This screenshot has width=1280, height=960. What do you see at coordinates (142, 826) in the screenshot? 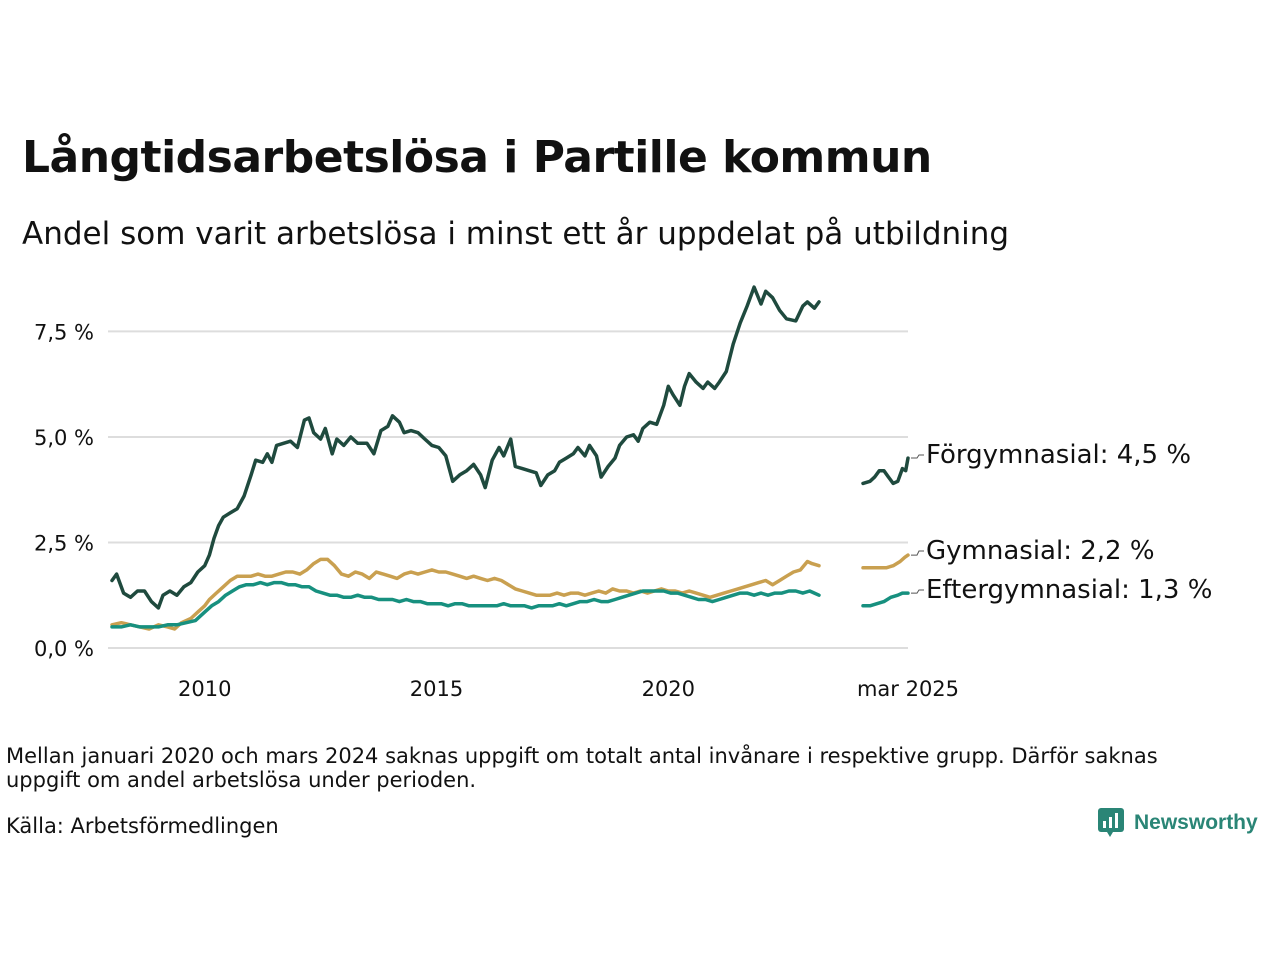
I see `source-text: Källa: Arbetsförmedlingen` at bounding box center [142, 826].